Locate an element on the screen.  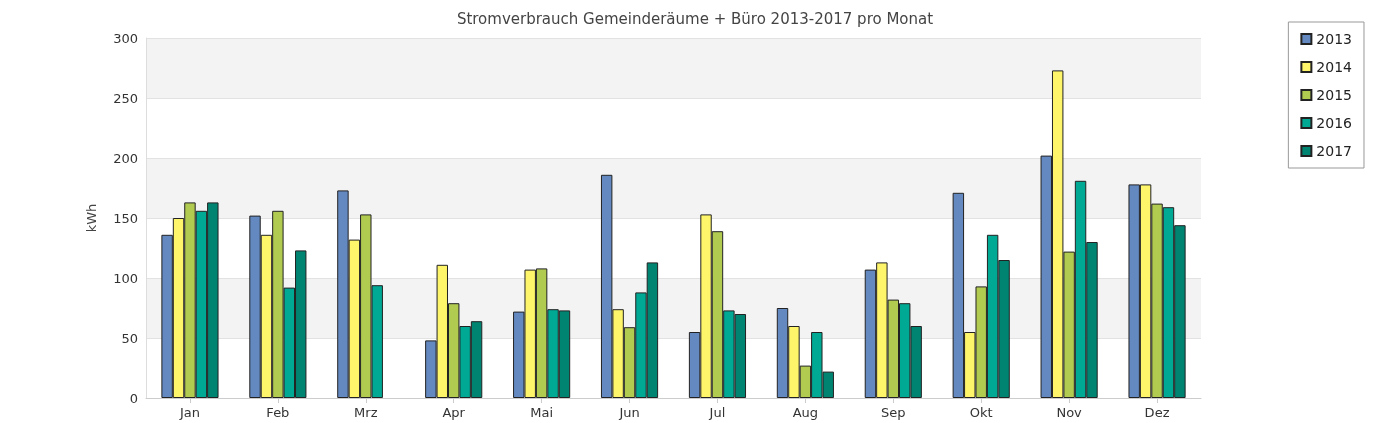
chart-title: Stromverbrauch Gemeinderäume + Büro 2013-2017 pro Monat is located at coordinates (695, 18).